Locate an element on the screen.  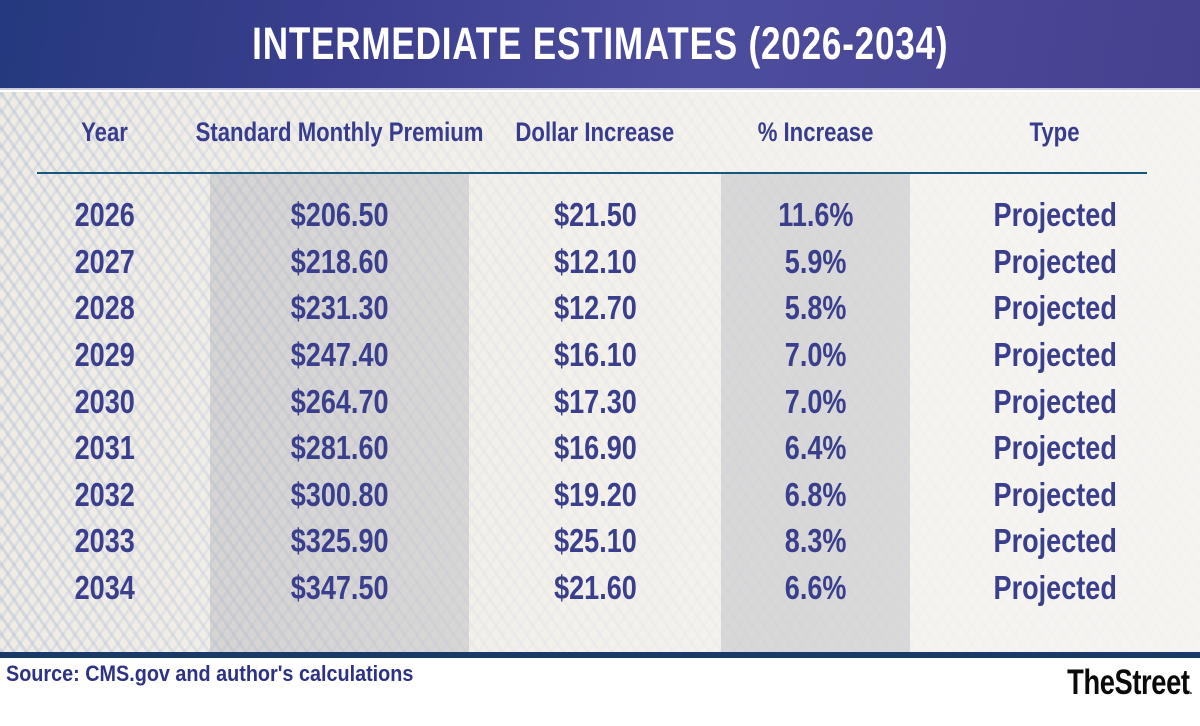
table-row: 2033 $325.90 $25.10 8.3% Projected is located at coordinates (600, 541).